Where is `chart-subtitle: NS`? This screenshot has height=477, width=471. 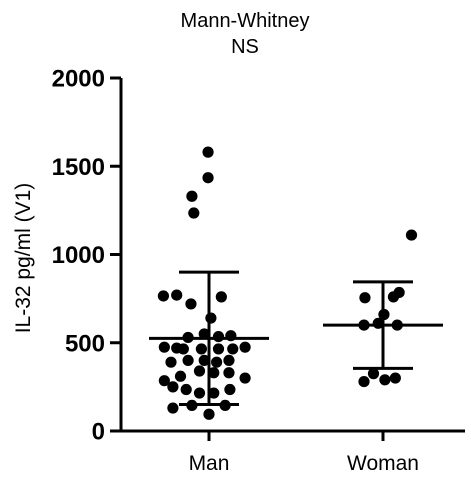 chart-subtitle: NS is located at coordinates (245, 47).